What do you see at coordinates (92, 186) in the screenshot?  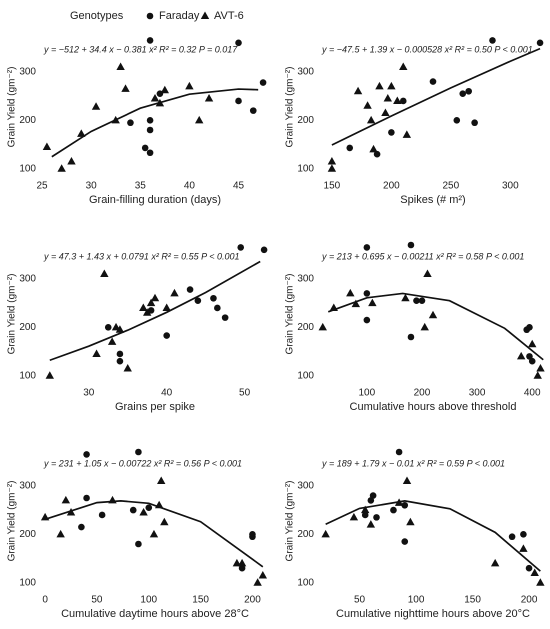 I see `x-tick-label: 30` at bounding box center [92, 186].